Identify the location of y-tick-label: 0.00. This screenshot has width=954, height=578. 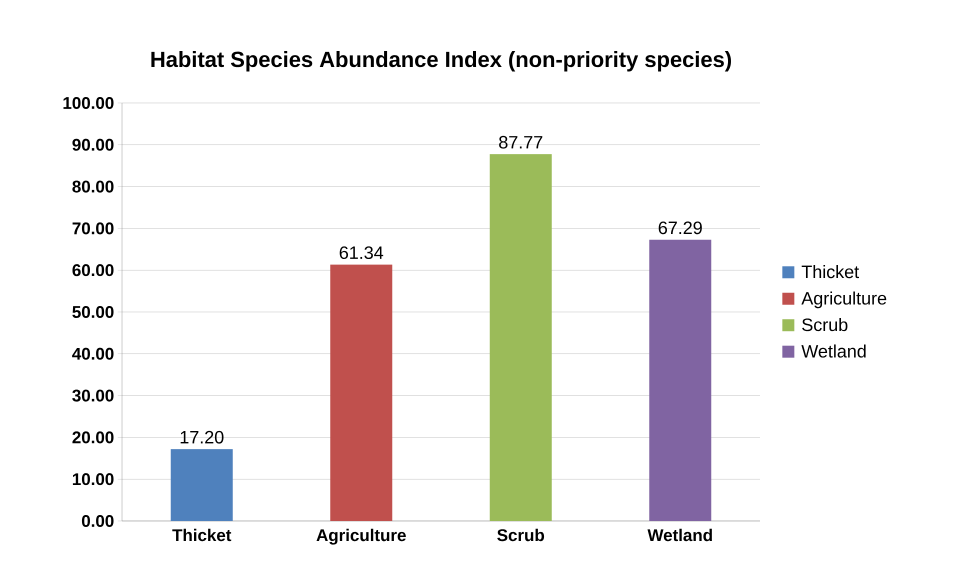
(98, 520).